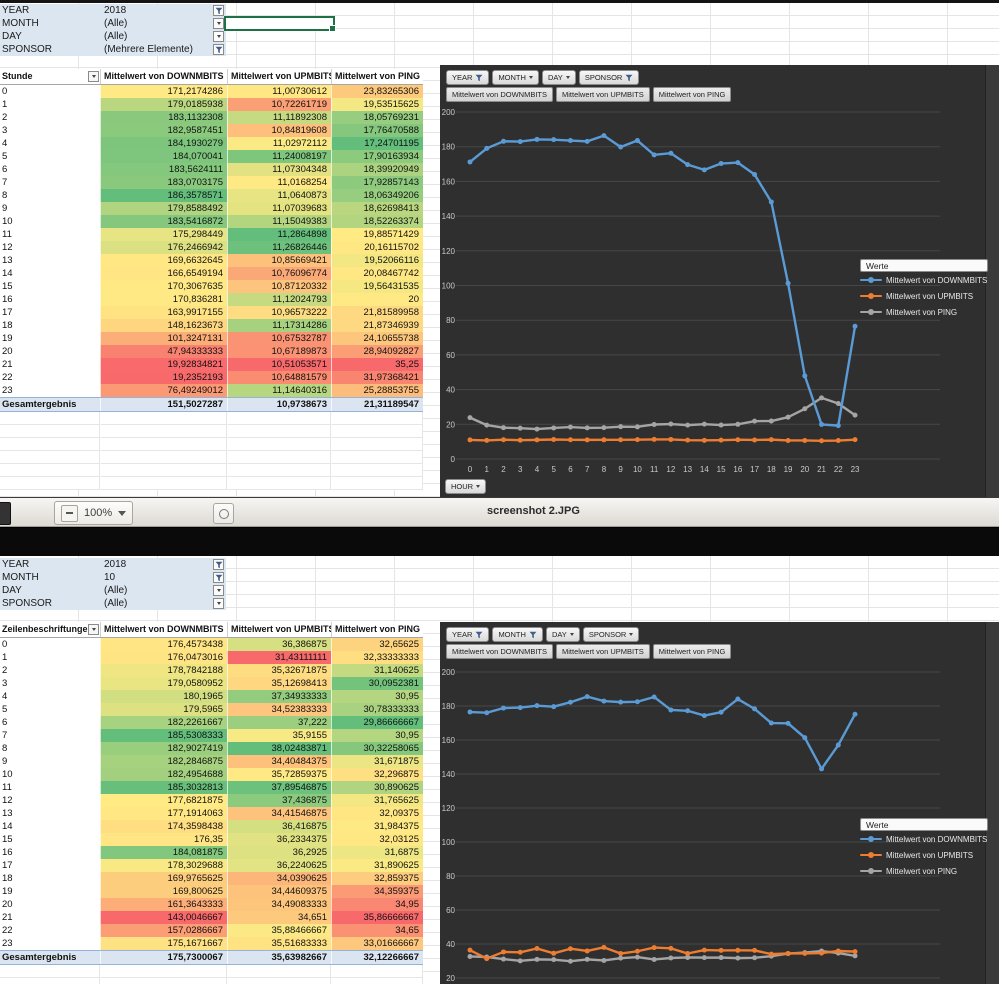  Describe the element at coordinates (449, 808) in the screenshot. I see `y-axis-tick: 120` at that location.